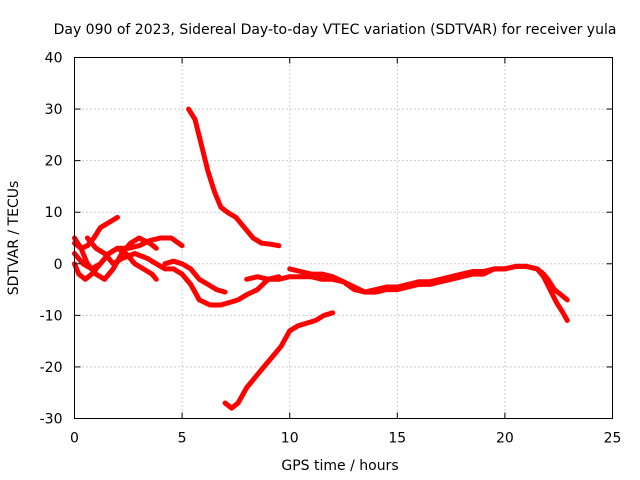 The height and width of the screenshot is (480, 640). Describe the element at coordinates (290, 439) in the screenshot. I see `x-tick-label: 10` at that location.